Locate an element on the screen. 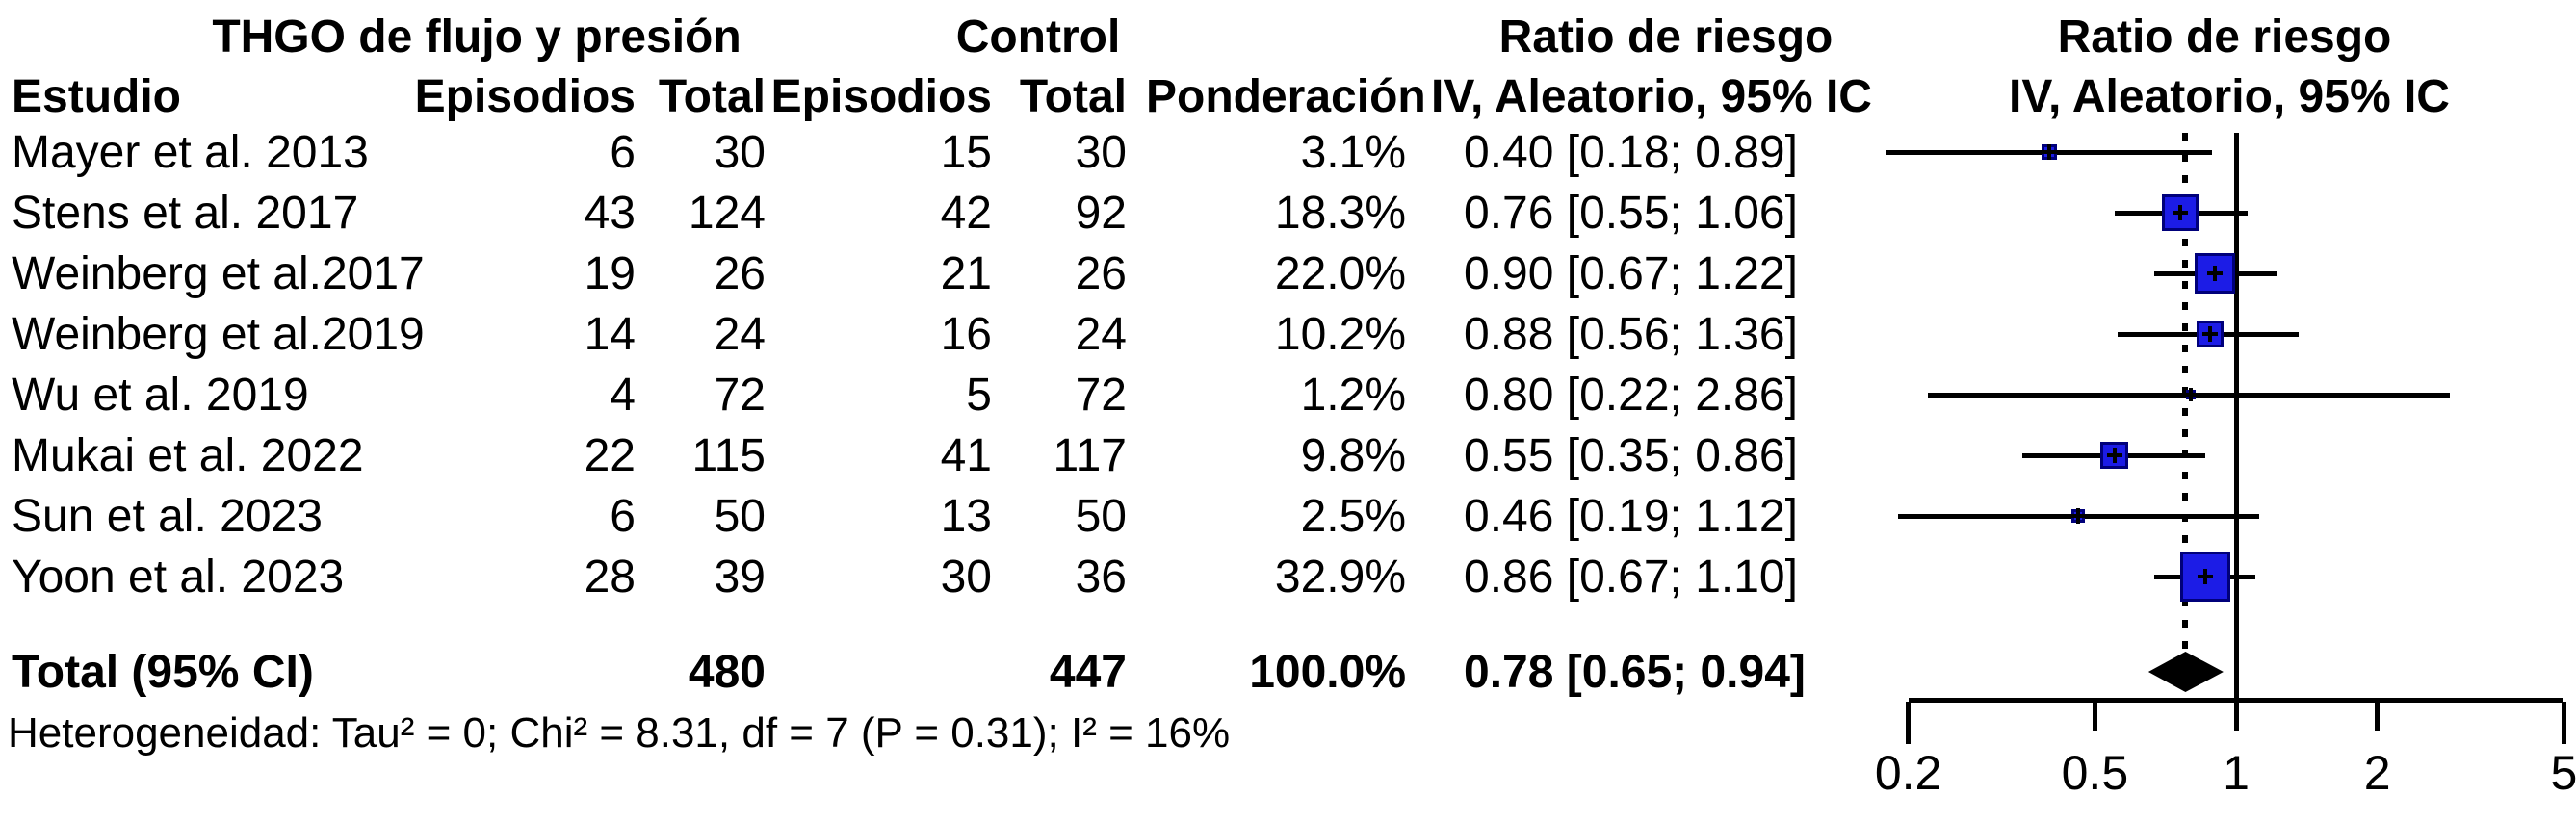 This screenshot has height=822, width=2576. study-name: Yoon et al. 2023 is located at coordinates (178, 577).